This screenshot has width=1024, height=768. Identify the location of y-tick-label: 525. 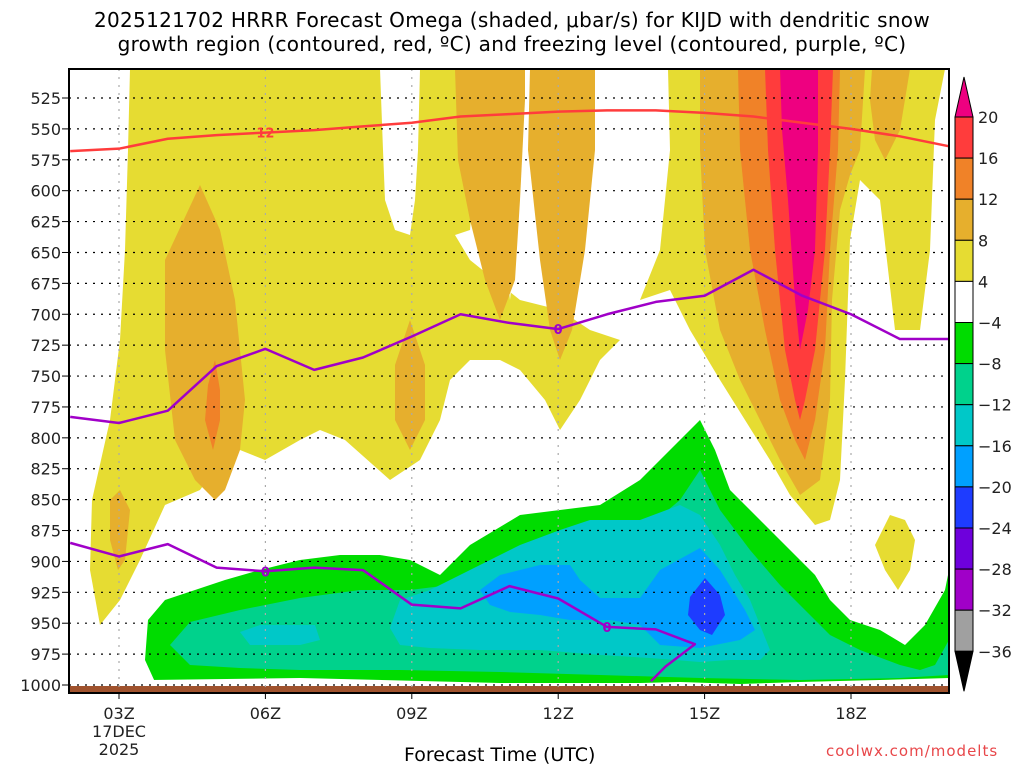
(45, 98).